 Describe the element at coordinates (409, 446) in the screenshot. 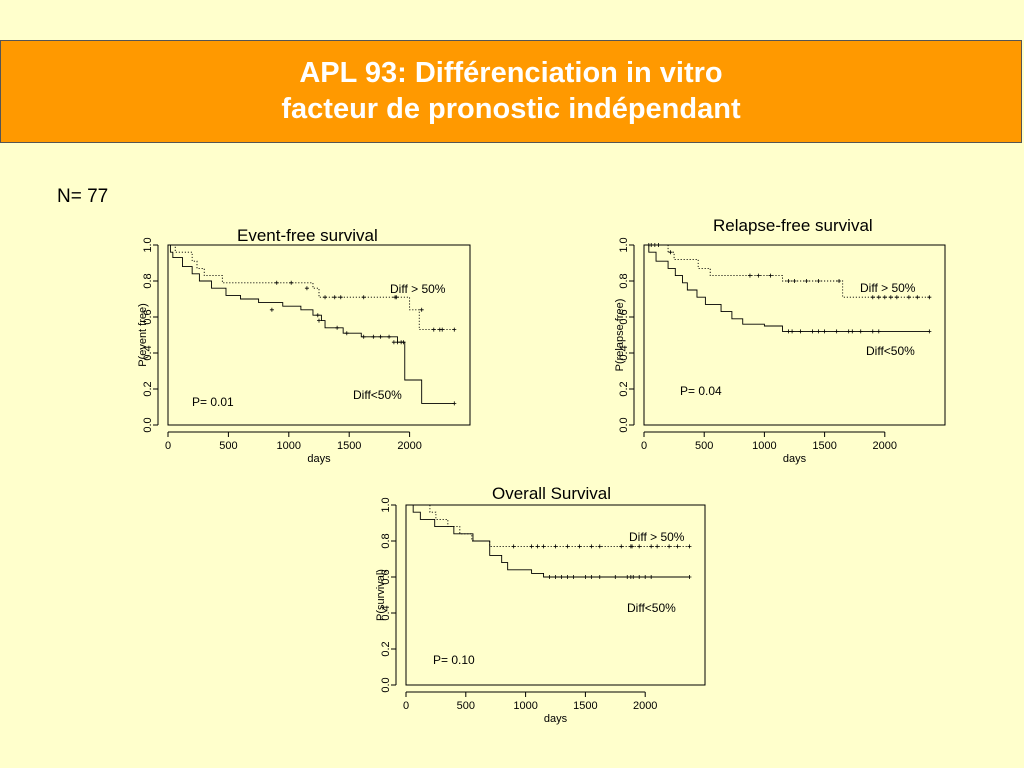

I see `x-tick-label: 2000` at that location.